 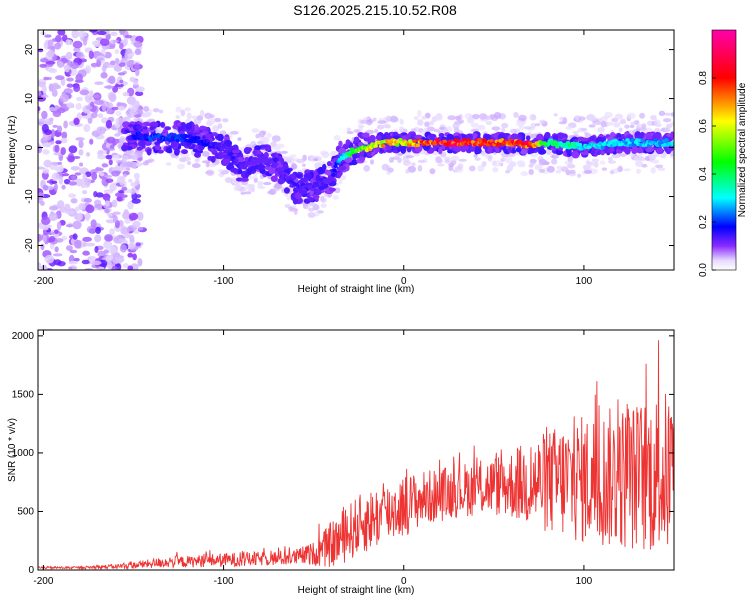 What do you see at coordinates (25, 511) in the screenshot?
I see `bottom-y-tick-label: 500` at bounding box center [25, 511].